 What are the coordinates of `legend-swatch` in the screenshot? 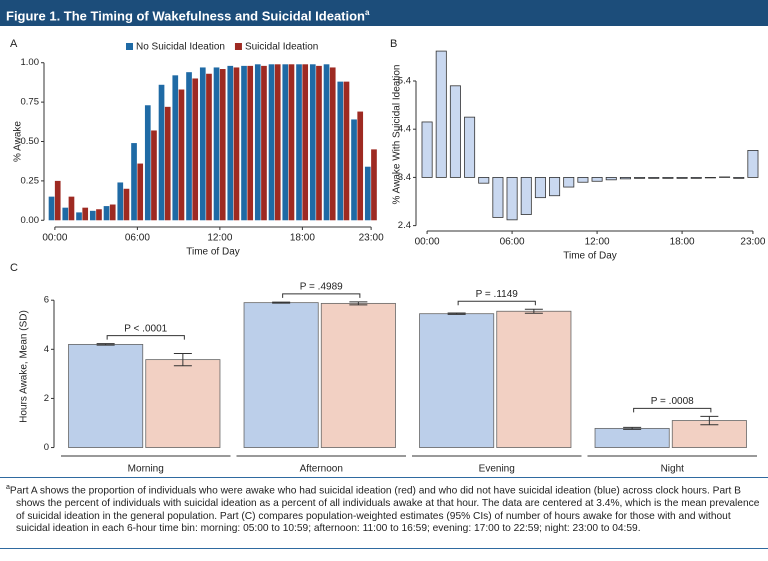 It's located at (129, 46).